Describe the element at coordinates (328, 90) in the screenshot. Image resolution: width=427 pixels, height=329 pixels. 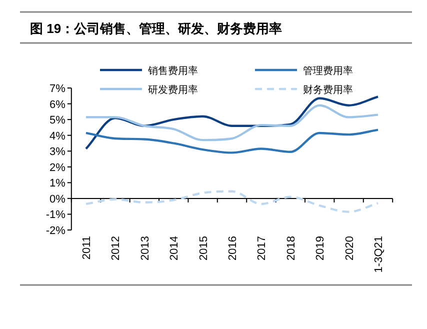
I see `legend-label: 财务费用率` at that location.